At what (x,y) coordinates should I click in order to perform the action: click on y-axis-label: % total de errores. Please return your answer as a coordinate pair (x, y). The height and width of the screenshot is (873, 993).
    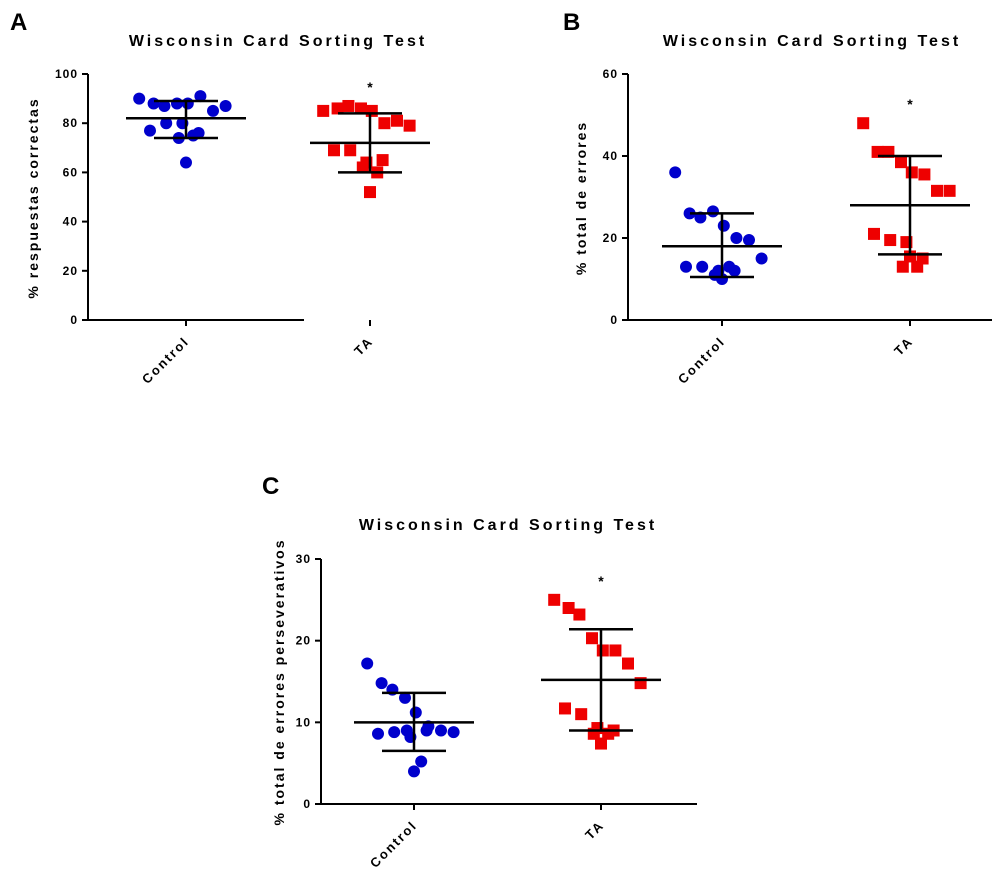
    Looking at the image, I should click on (581, 198).